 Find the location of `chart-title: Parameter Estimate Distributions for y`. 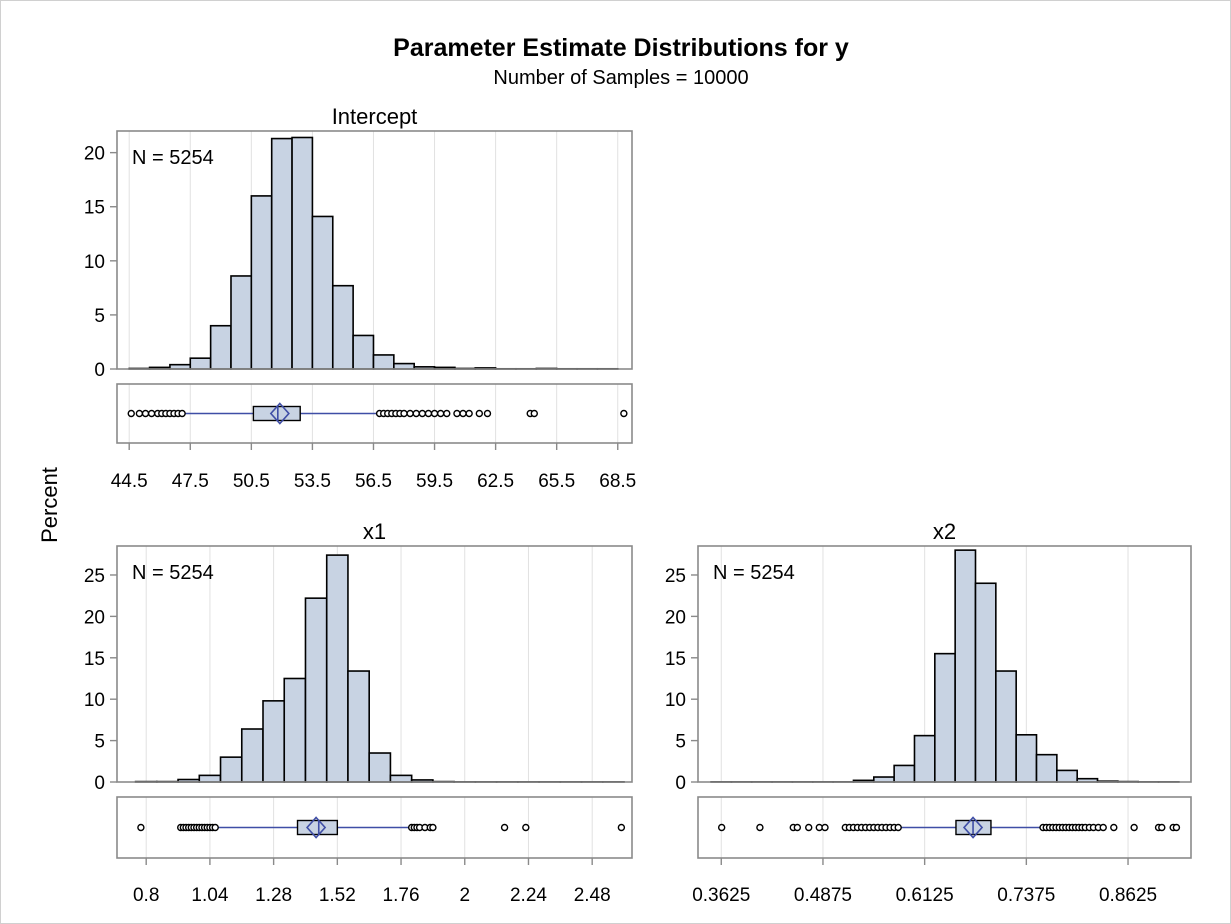

chart-title: Parameter Estimate Distributions for y is located at coordinates (621, 48).